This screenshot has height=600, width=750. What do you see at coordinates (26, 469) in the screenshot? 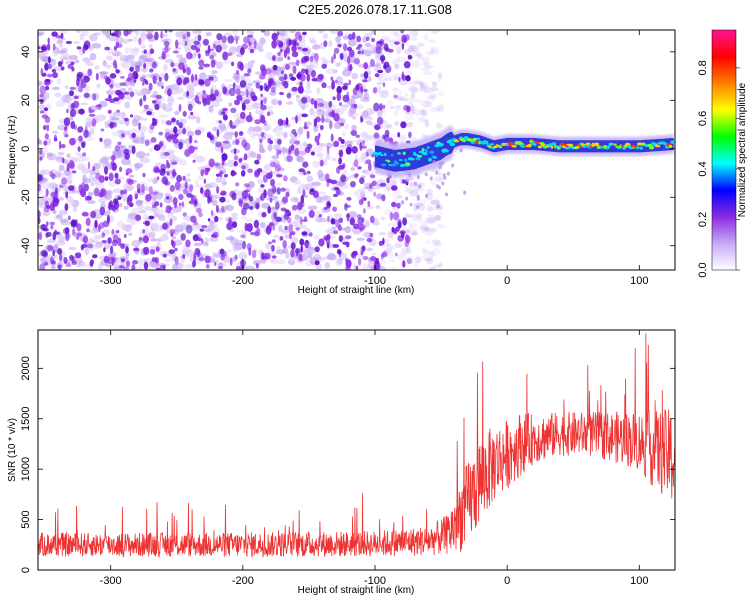
I see `y-tick-label: 1000` at bounding box center [26, 469].